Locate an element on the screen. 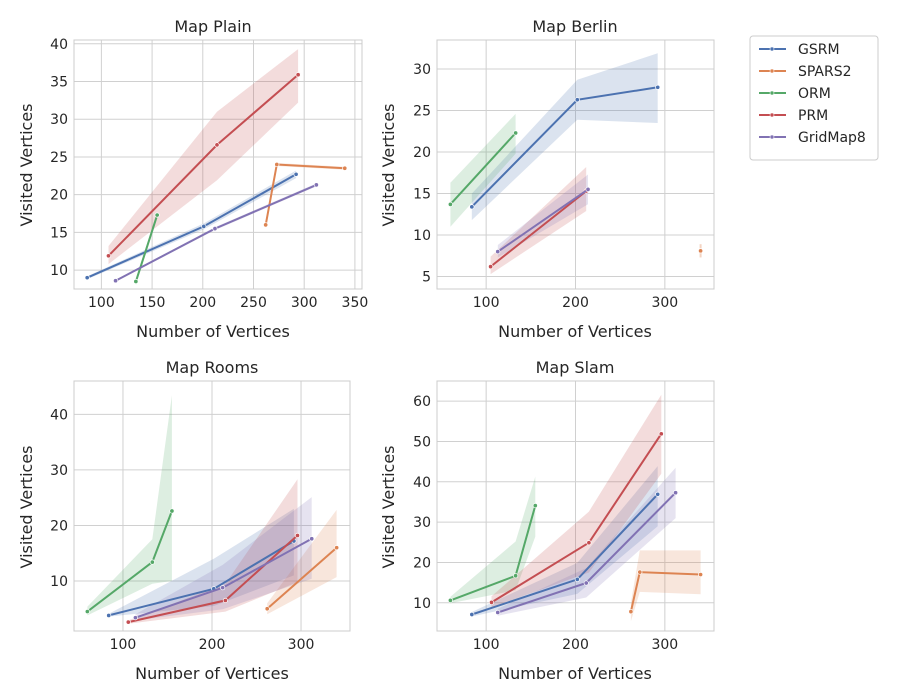 This screenshot has width=900, height=700. confidence-bands is located at coordinates (575, 508).